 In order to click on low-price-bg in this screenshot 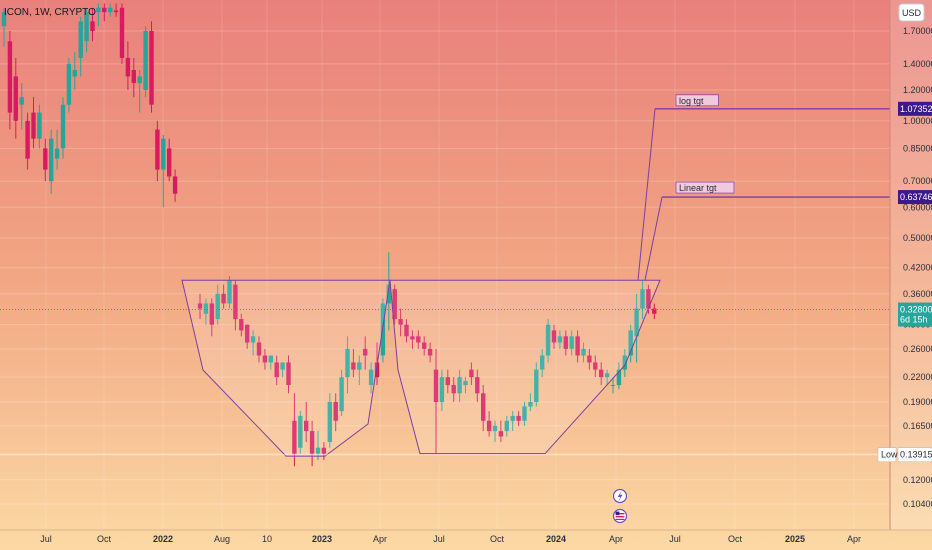, I will do `click(914, 455)`.